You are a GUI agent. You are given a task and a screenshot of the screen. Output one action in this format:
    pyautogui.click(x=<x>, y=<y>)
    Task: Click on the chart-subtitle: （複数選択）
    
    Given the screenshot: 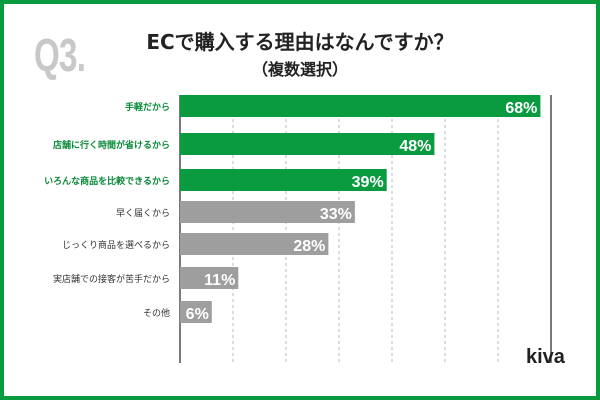 What is the action you would take?
    pyautogui.click(x=299, y=69)
    